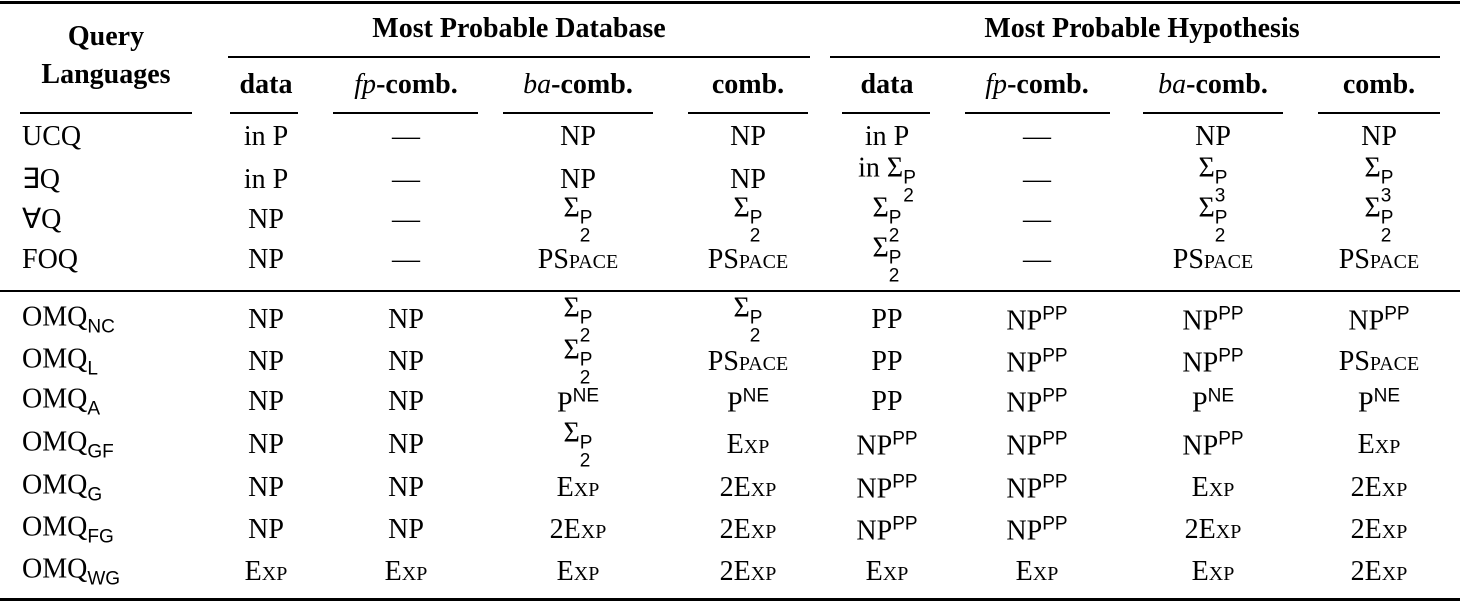 Image resolution: width=1460 pixels, height=603 pixels. I want to click on top-rule, so click(730, 2).